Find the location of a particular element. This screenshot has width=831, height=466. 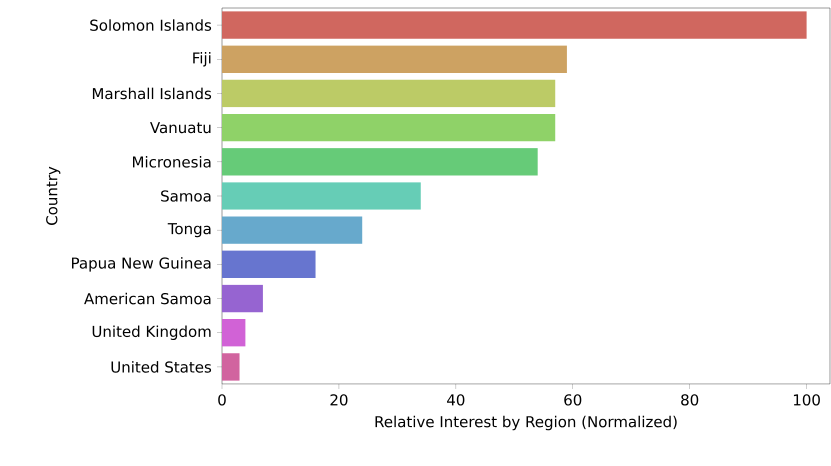

x-tick-label: 40 is located at coordinates (455, 400).